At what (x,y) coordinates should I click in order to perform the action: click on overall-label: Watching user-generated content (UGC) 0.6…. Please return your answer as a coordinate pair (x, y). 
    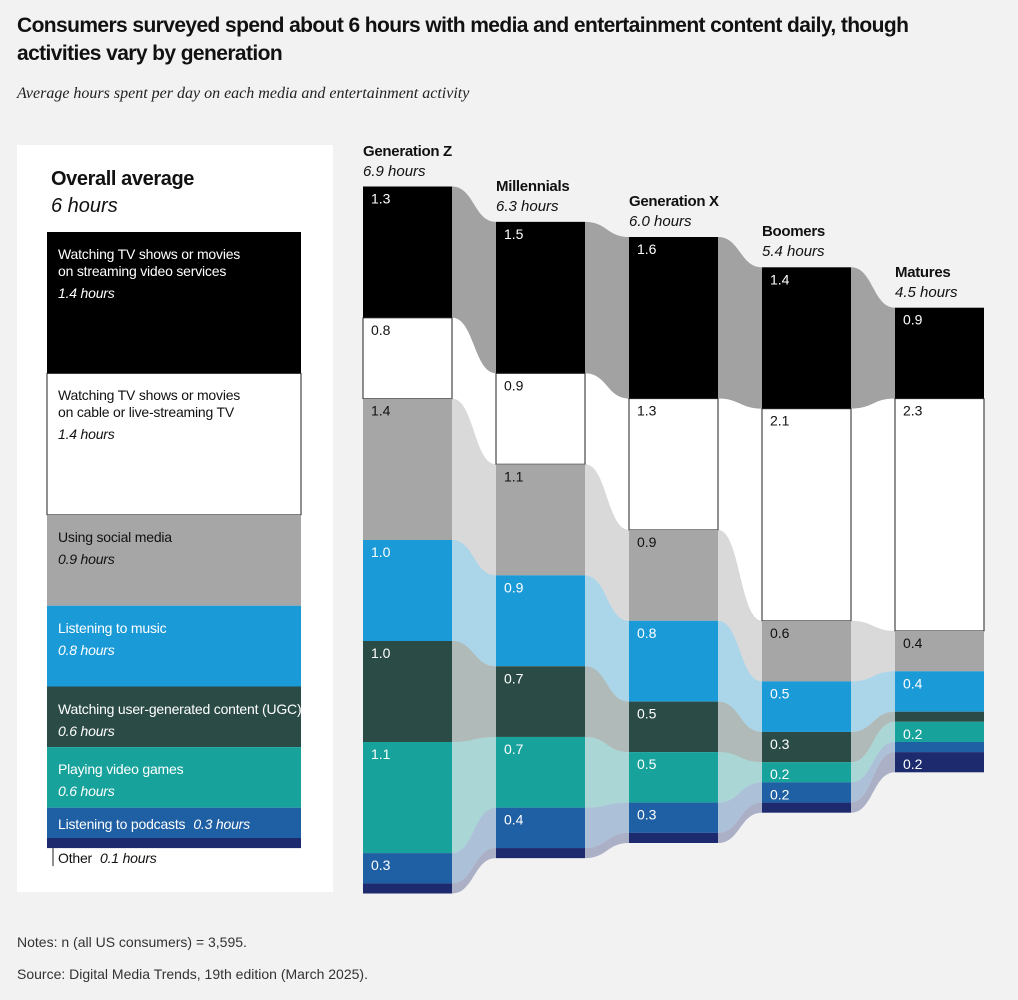
    Looking at the image, I should click on (189, 720).